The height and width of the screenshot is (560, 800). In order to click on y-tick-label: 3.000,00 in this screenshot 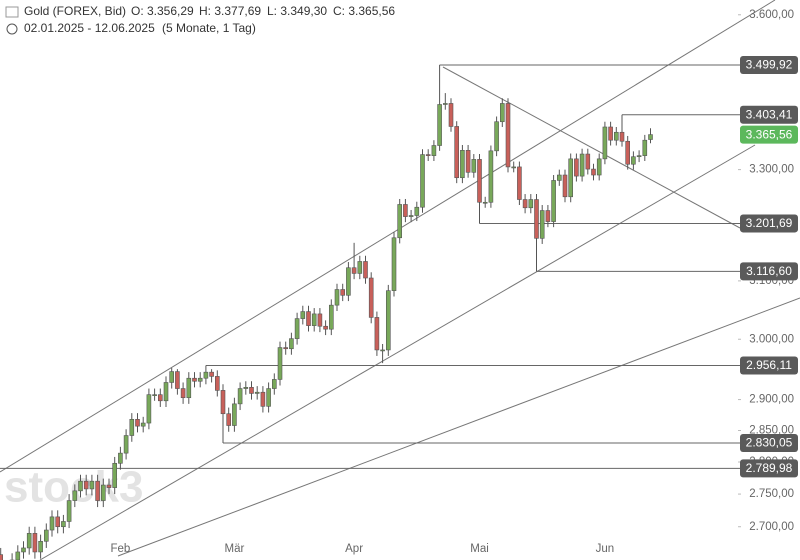, I will do `click(771, 339)`.